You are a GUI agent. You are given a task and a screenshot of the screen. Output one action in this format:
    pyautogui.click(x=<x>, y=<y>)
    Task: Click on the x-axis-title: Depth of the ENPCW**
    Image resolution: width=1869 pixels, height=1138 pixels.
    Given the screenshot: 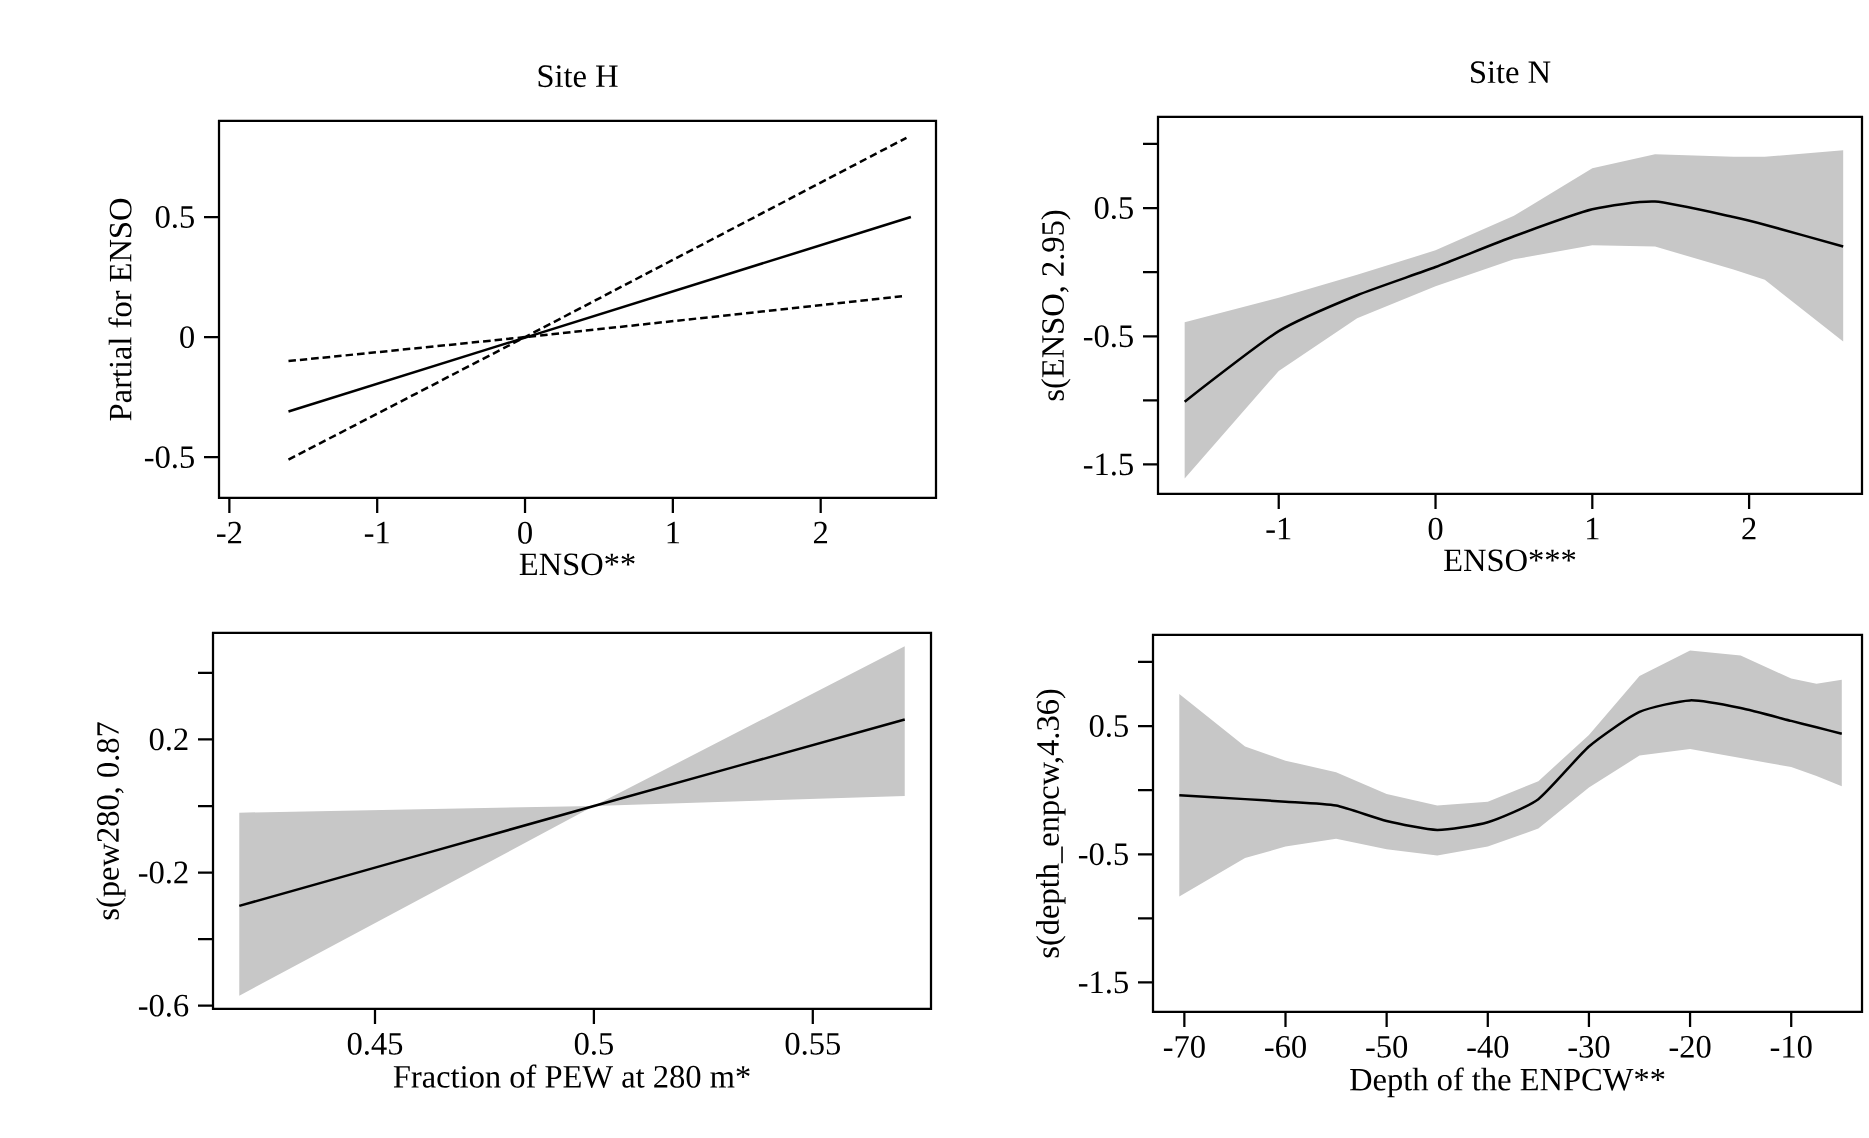 What is the action you would take?
    pyautogui.click(x=1507, y=1082)
    